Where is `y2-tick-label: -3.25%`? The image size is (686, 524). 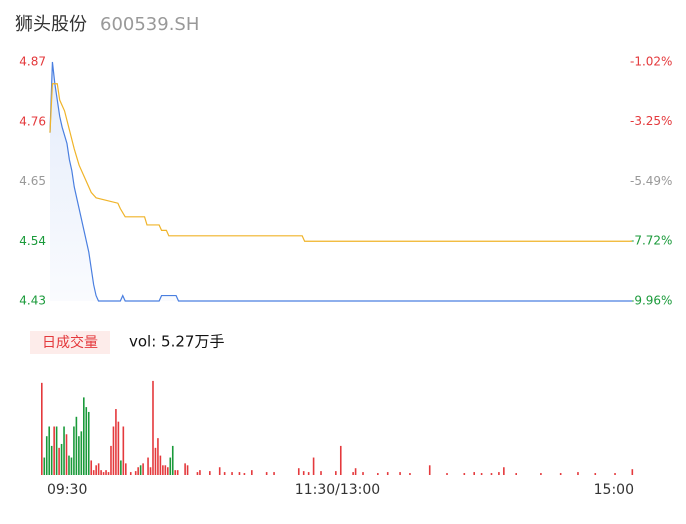
y2-tick-label: -3.25% is located at coordinates (651, 121).